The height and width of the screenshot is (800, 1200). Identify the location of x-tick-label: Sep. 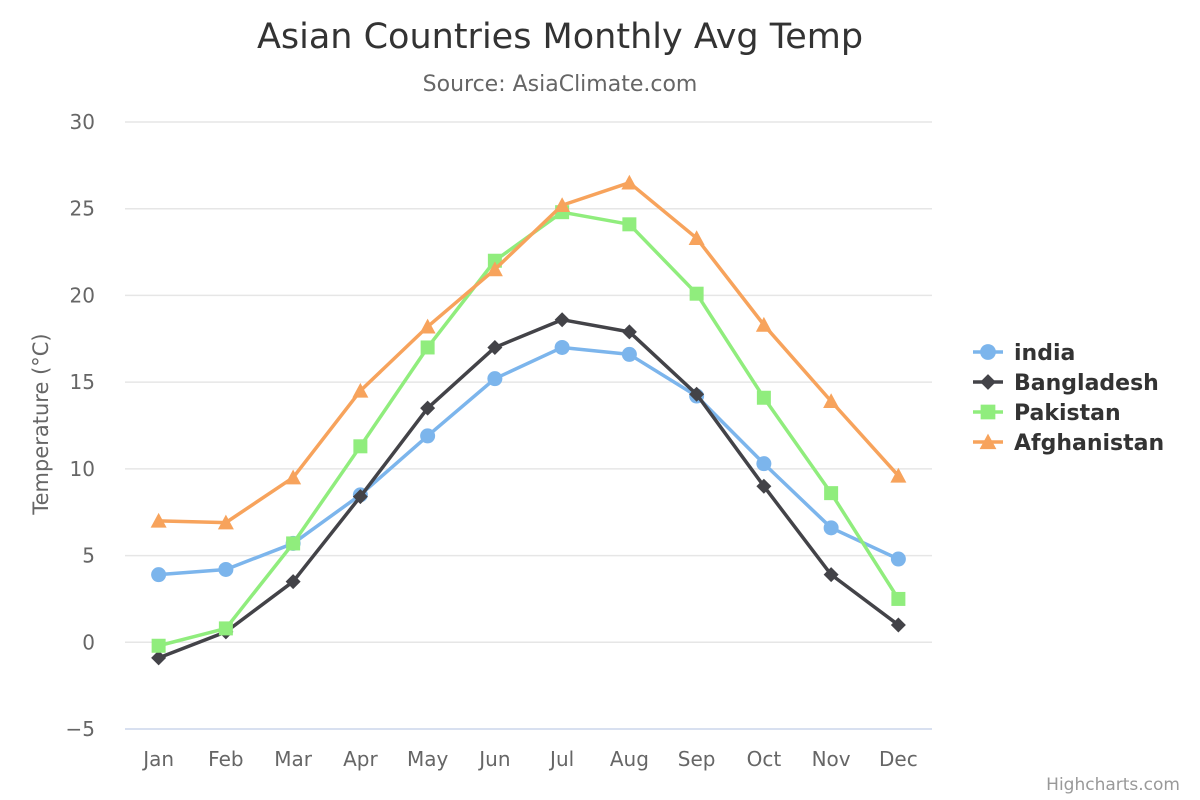
(697, 759).